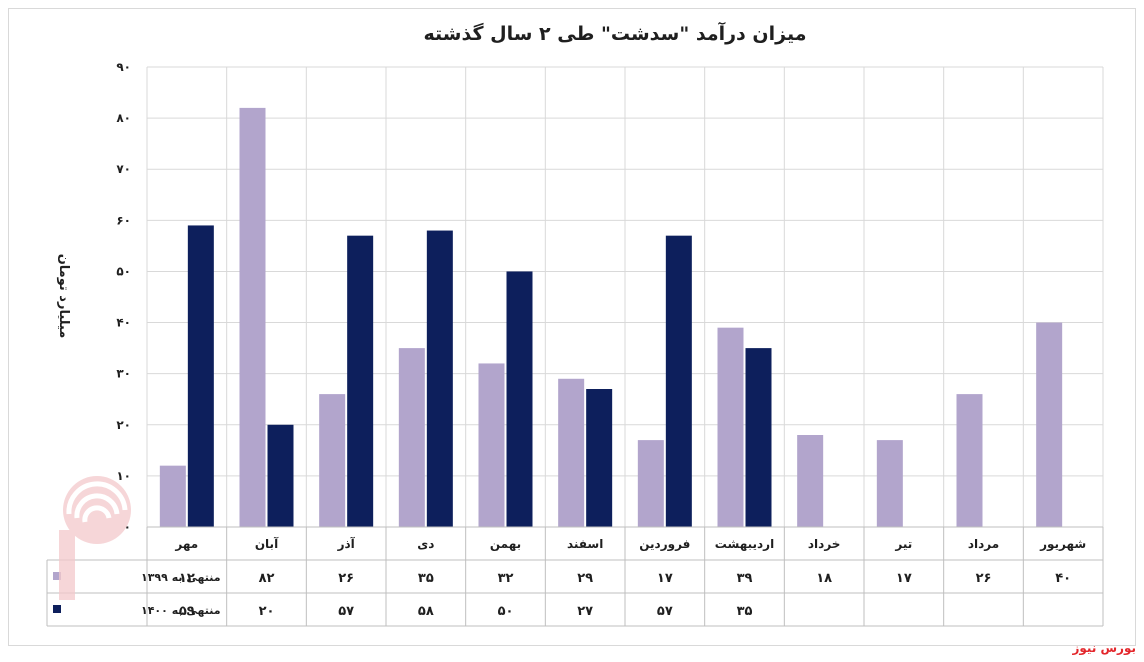  I want to click on watermark-logo, so click(95, 538).